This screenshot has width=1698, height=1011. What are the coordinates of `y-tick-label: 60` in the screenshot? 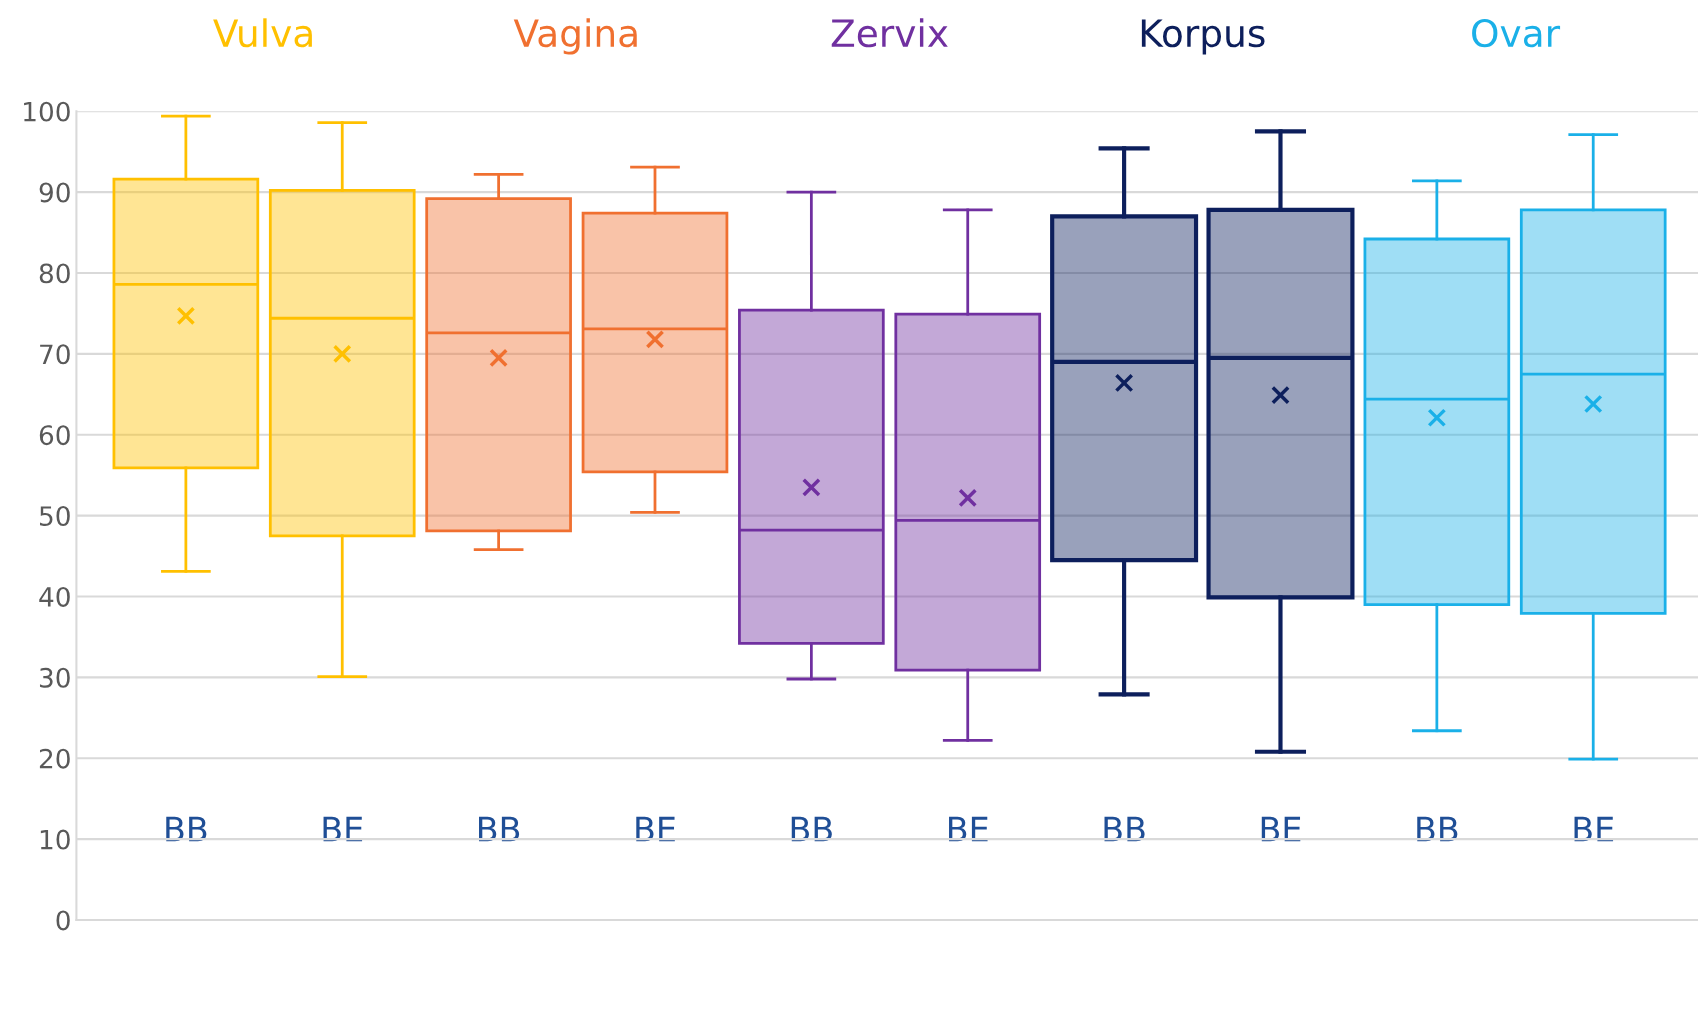 It's located at (54, 435).